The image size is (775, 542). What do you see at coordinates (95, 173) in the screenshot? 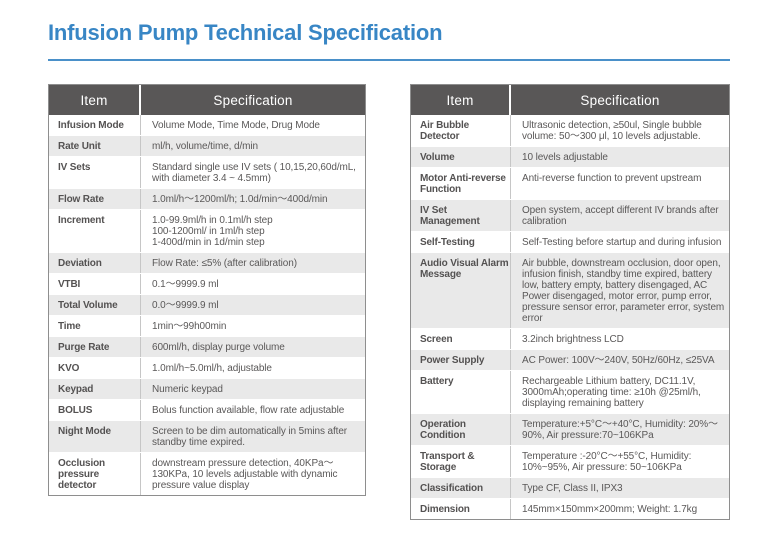
I see `spec-item-label: IV Sets` at bounding box center [95, 173].